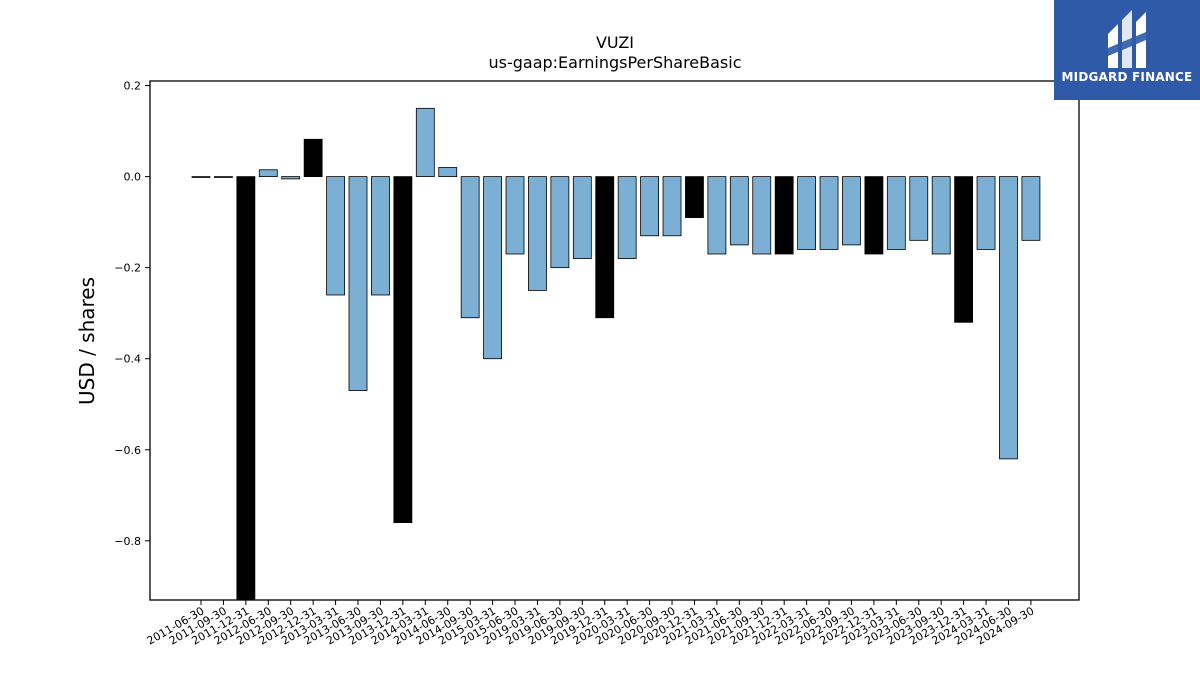 The height and width of the screenshot is (675, 1200). What do you see at coordinates (133, 177) in the screenshot?
I see `y-tick-label: 0.0` at bounding box center [133, 177].